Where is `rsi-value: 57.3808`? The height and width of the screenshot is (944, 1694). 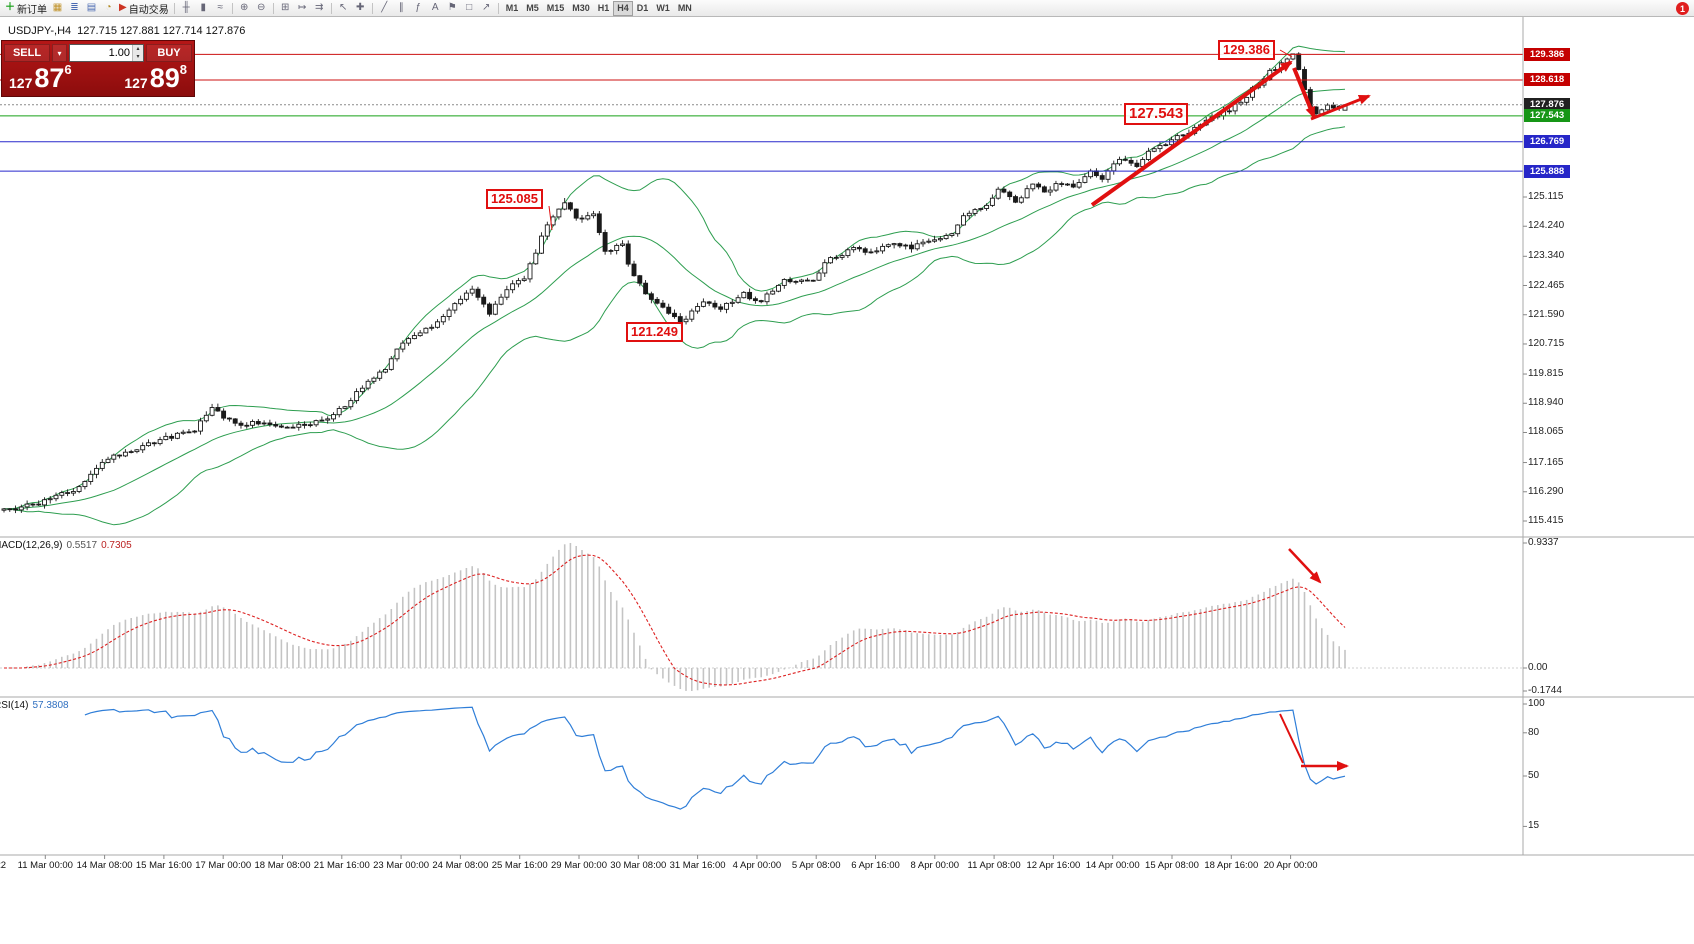
rsi-value: 57.3808 is located at coordinates (50, 705).